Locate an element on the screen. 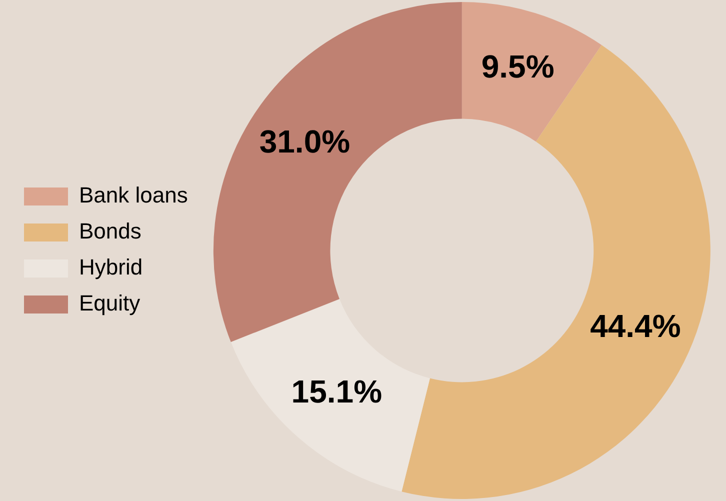 Image resolution: width=726 pixels, height=501 pixels. data-label: 31.0% is located at coordinates (304, 141).